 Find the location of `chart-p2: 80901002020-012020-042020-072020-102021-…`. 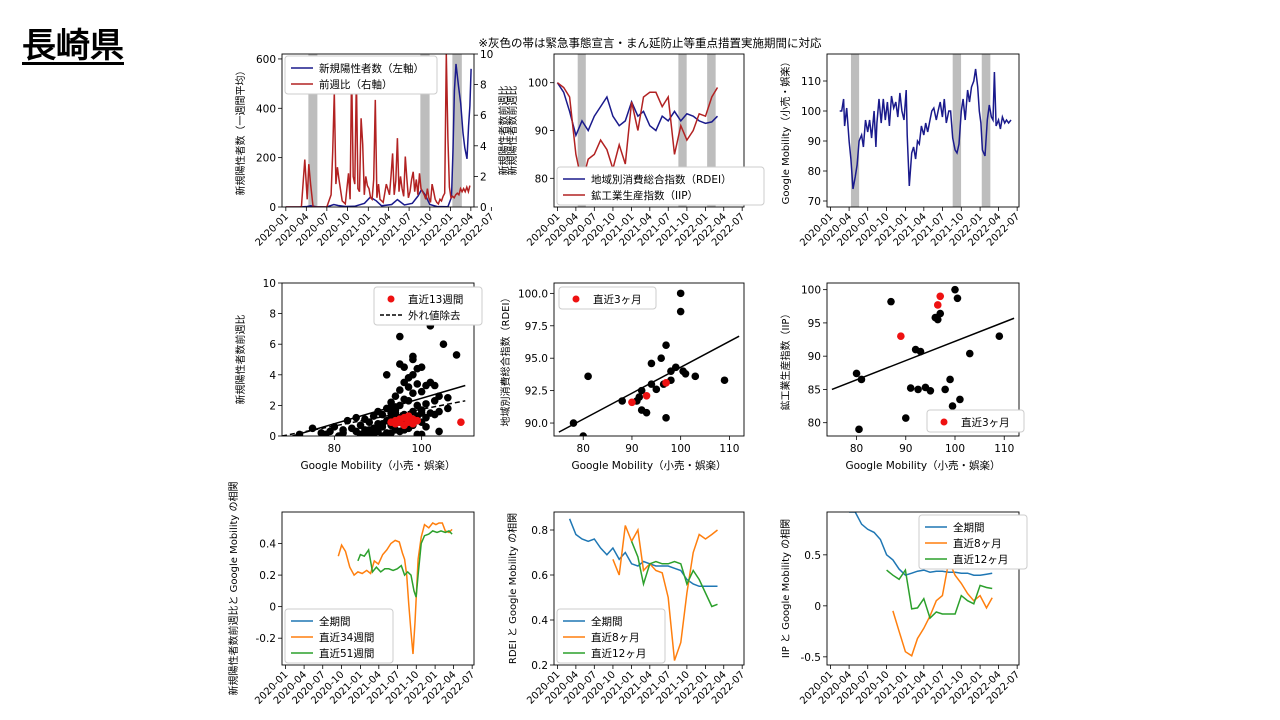

chart-p2: 80901002020-012020-042020-072020-102021-… is located at coordinates (635, 151).